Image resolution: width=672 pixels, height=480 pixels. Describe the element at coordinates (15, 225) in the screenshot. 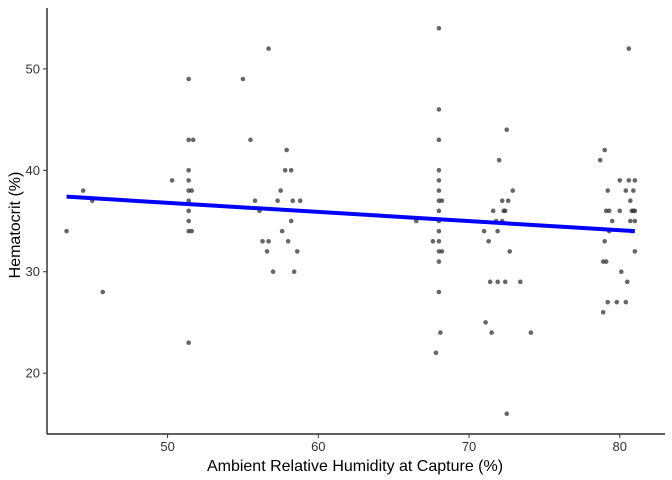

I see `y-axis-title: Hematocrit (%)` at that location.